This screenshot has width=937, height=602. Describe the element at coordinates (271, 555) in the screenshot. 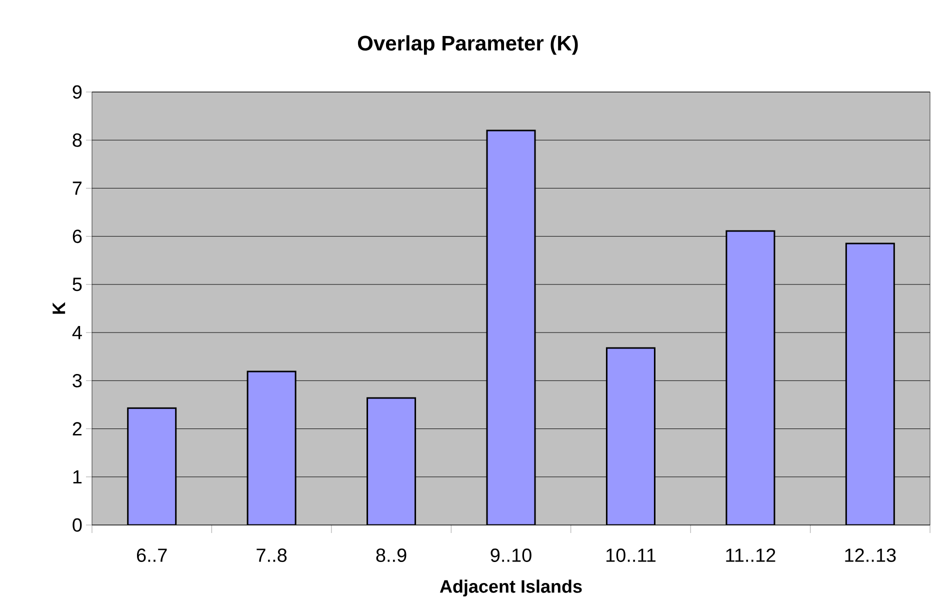

I see `x-tick-label: 7..8` at that location.